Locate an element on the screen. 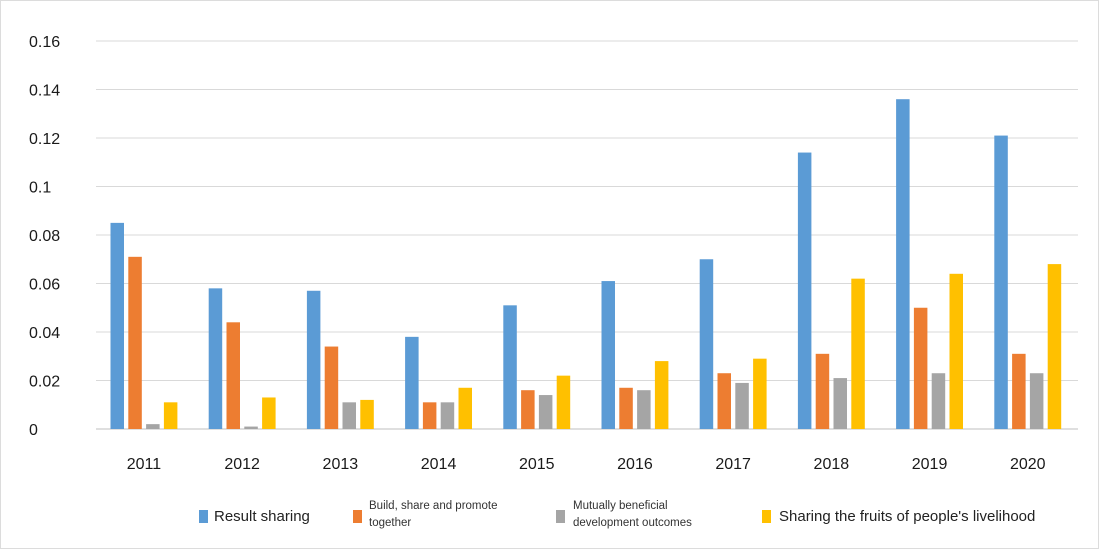 This screenshot has height=550, width=1099. y-tick-label: 0.1 is located at coordinates (40, 188).